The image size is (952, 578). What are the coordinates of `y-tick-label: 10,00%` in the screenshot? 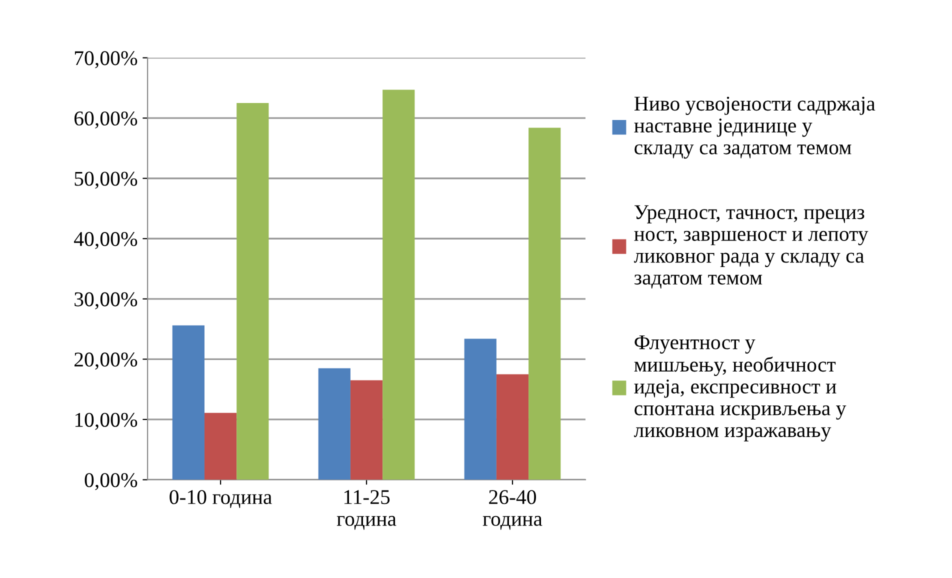 It's located at (106, 421).